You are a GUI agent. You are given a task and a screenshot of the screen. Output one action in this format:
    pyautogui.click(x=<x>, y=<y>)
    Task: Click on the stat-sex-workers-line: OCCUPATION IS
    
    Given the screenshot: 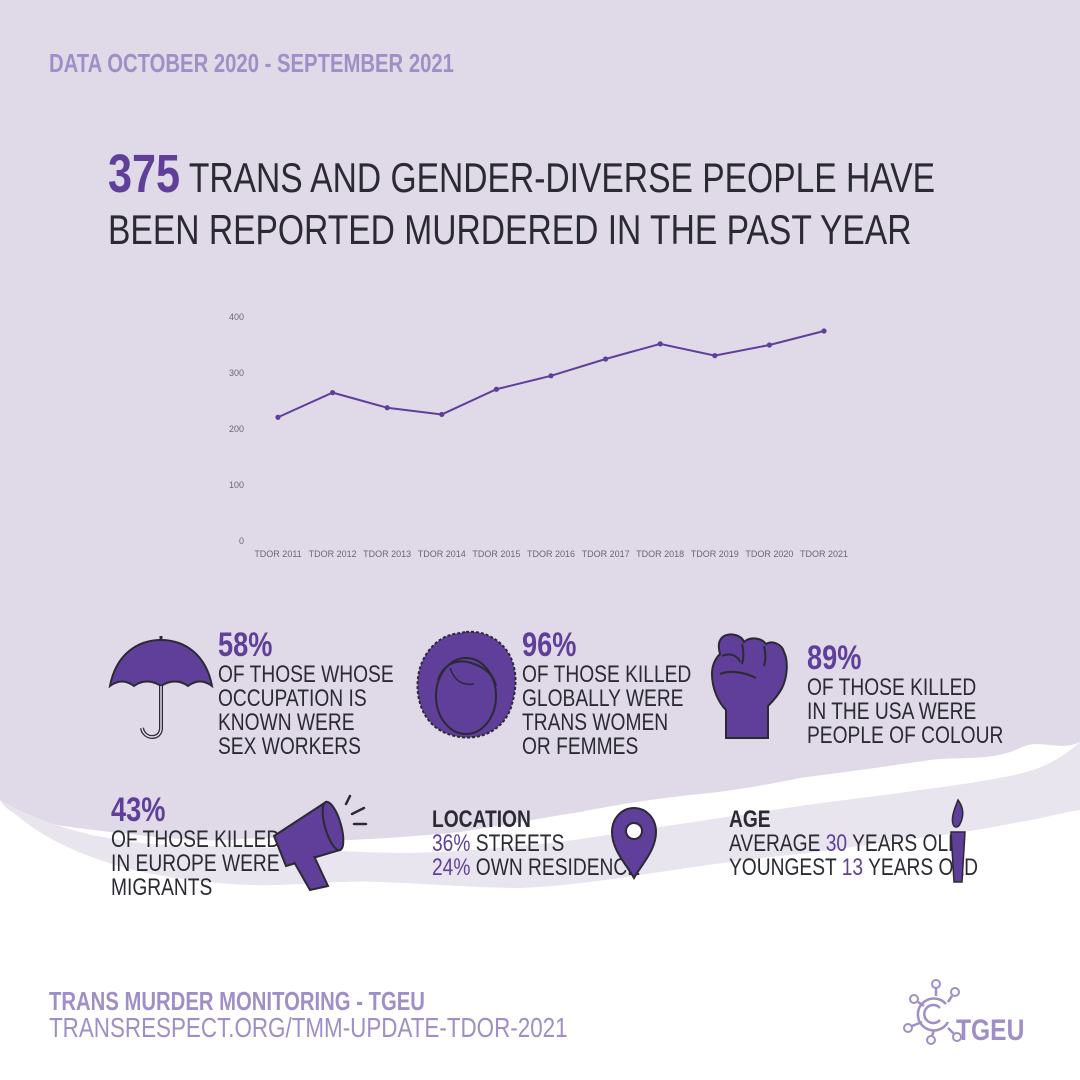 What is the action you would take?
    pyautogui.click(x=292, y=698)
    